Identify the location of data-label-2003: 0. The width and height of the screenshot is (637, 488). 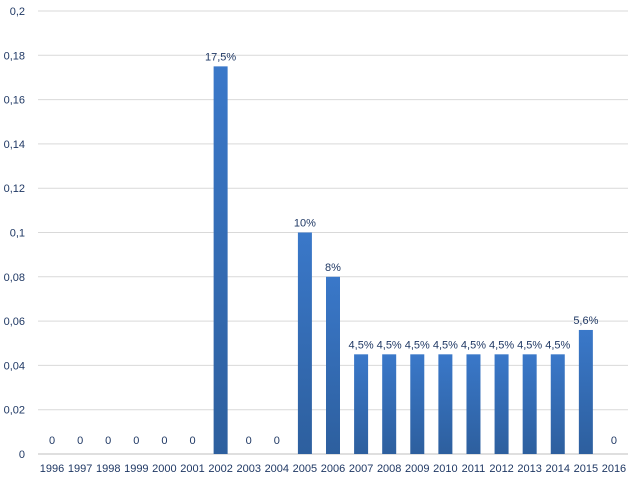
(249, 441).